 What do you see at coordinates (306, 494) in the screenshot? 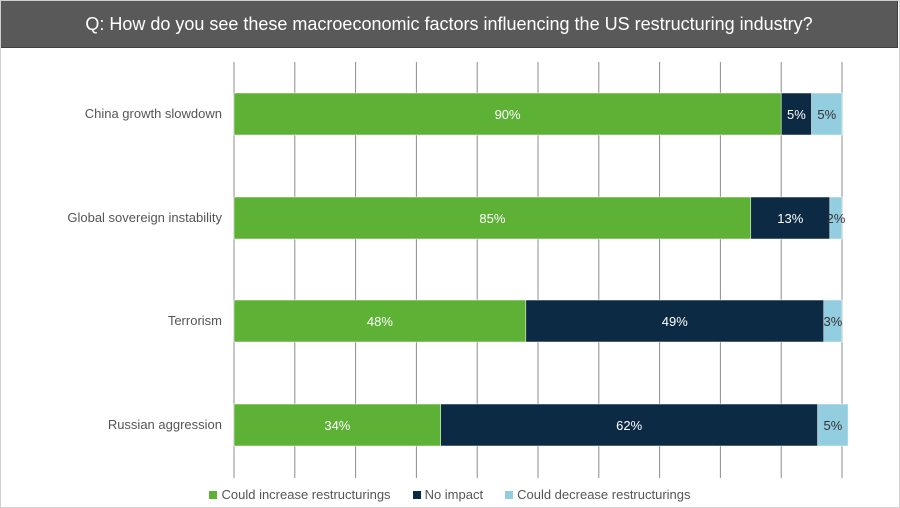
I see `legend-label-increase: Could increase restructurings` at bounding box center [306, 494].